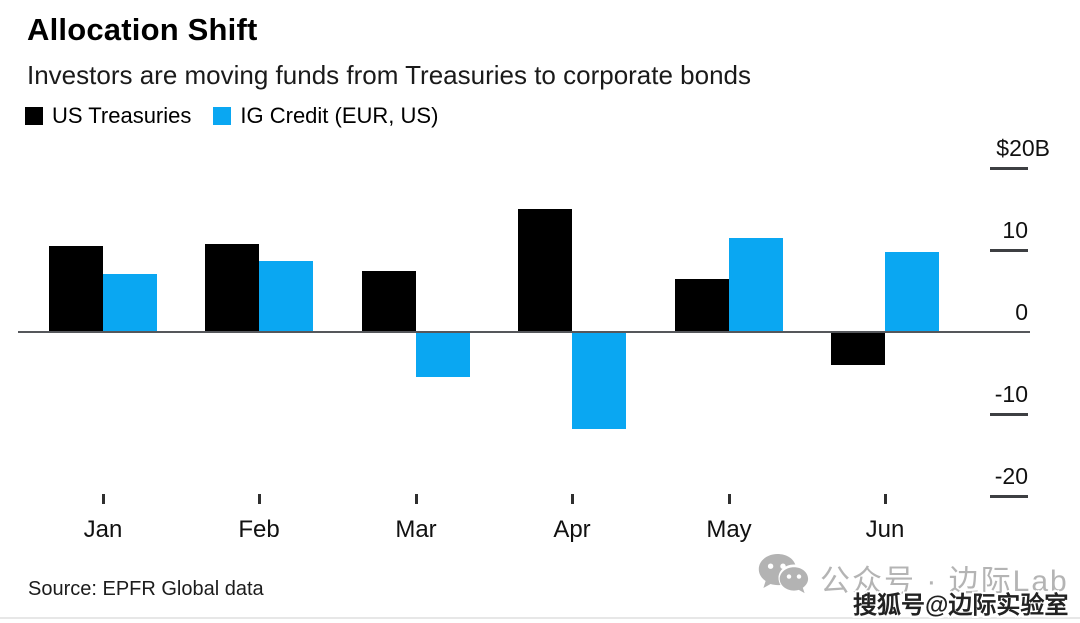 The image size is (1080, 623). Describe the element at coordinates (572, 529) in the screenshot. I see `x-axis-label-apr: Apr` at that location.